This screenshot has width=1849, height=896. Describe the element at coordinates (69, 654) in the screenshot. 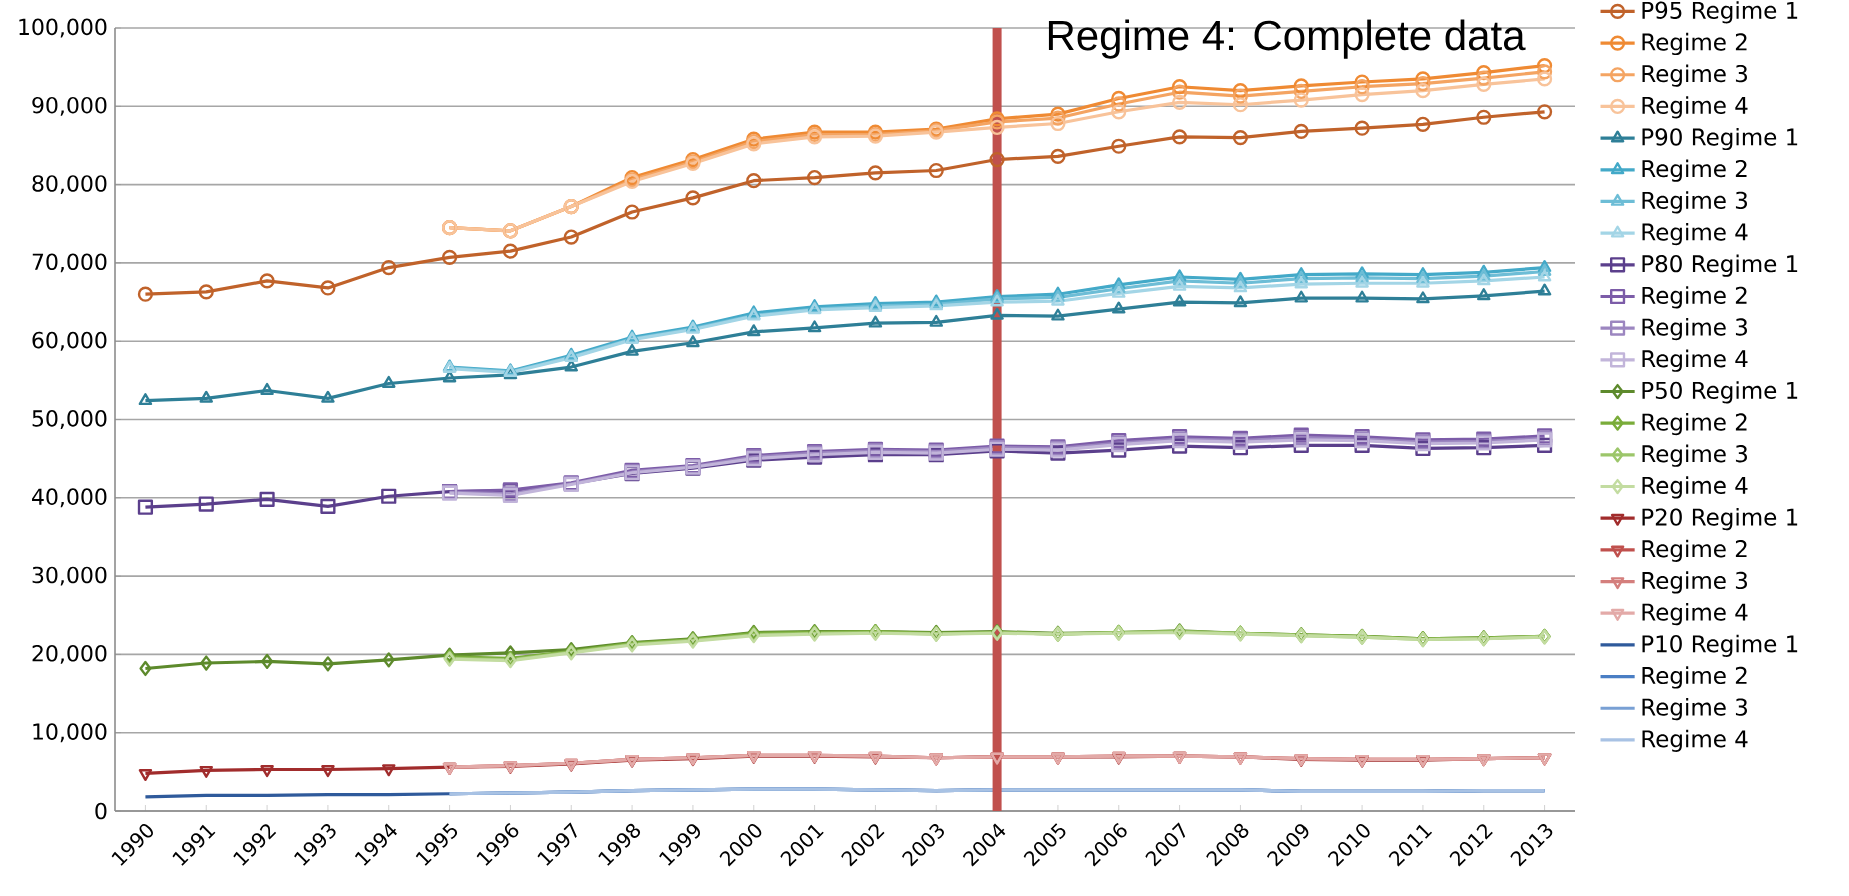

I see `y-tick-label: 20,000` at that location.